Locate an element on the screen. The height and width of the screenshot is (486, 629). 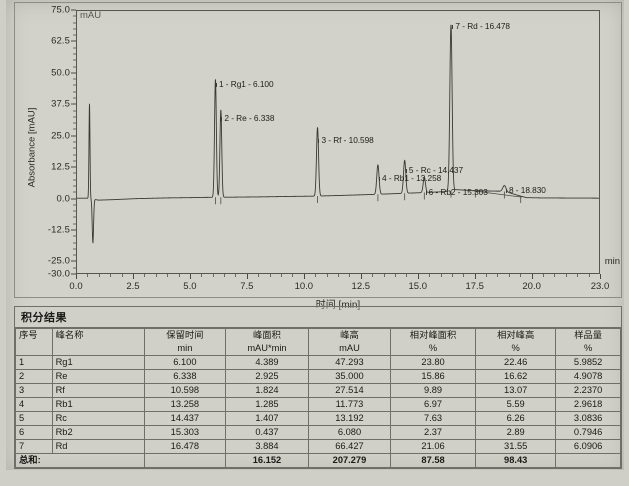
peak-label-Re: 2 - Re - 6.338 is located at coordinates (249, 118).